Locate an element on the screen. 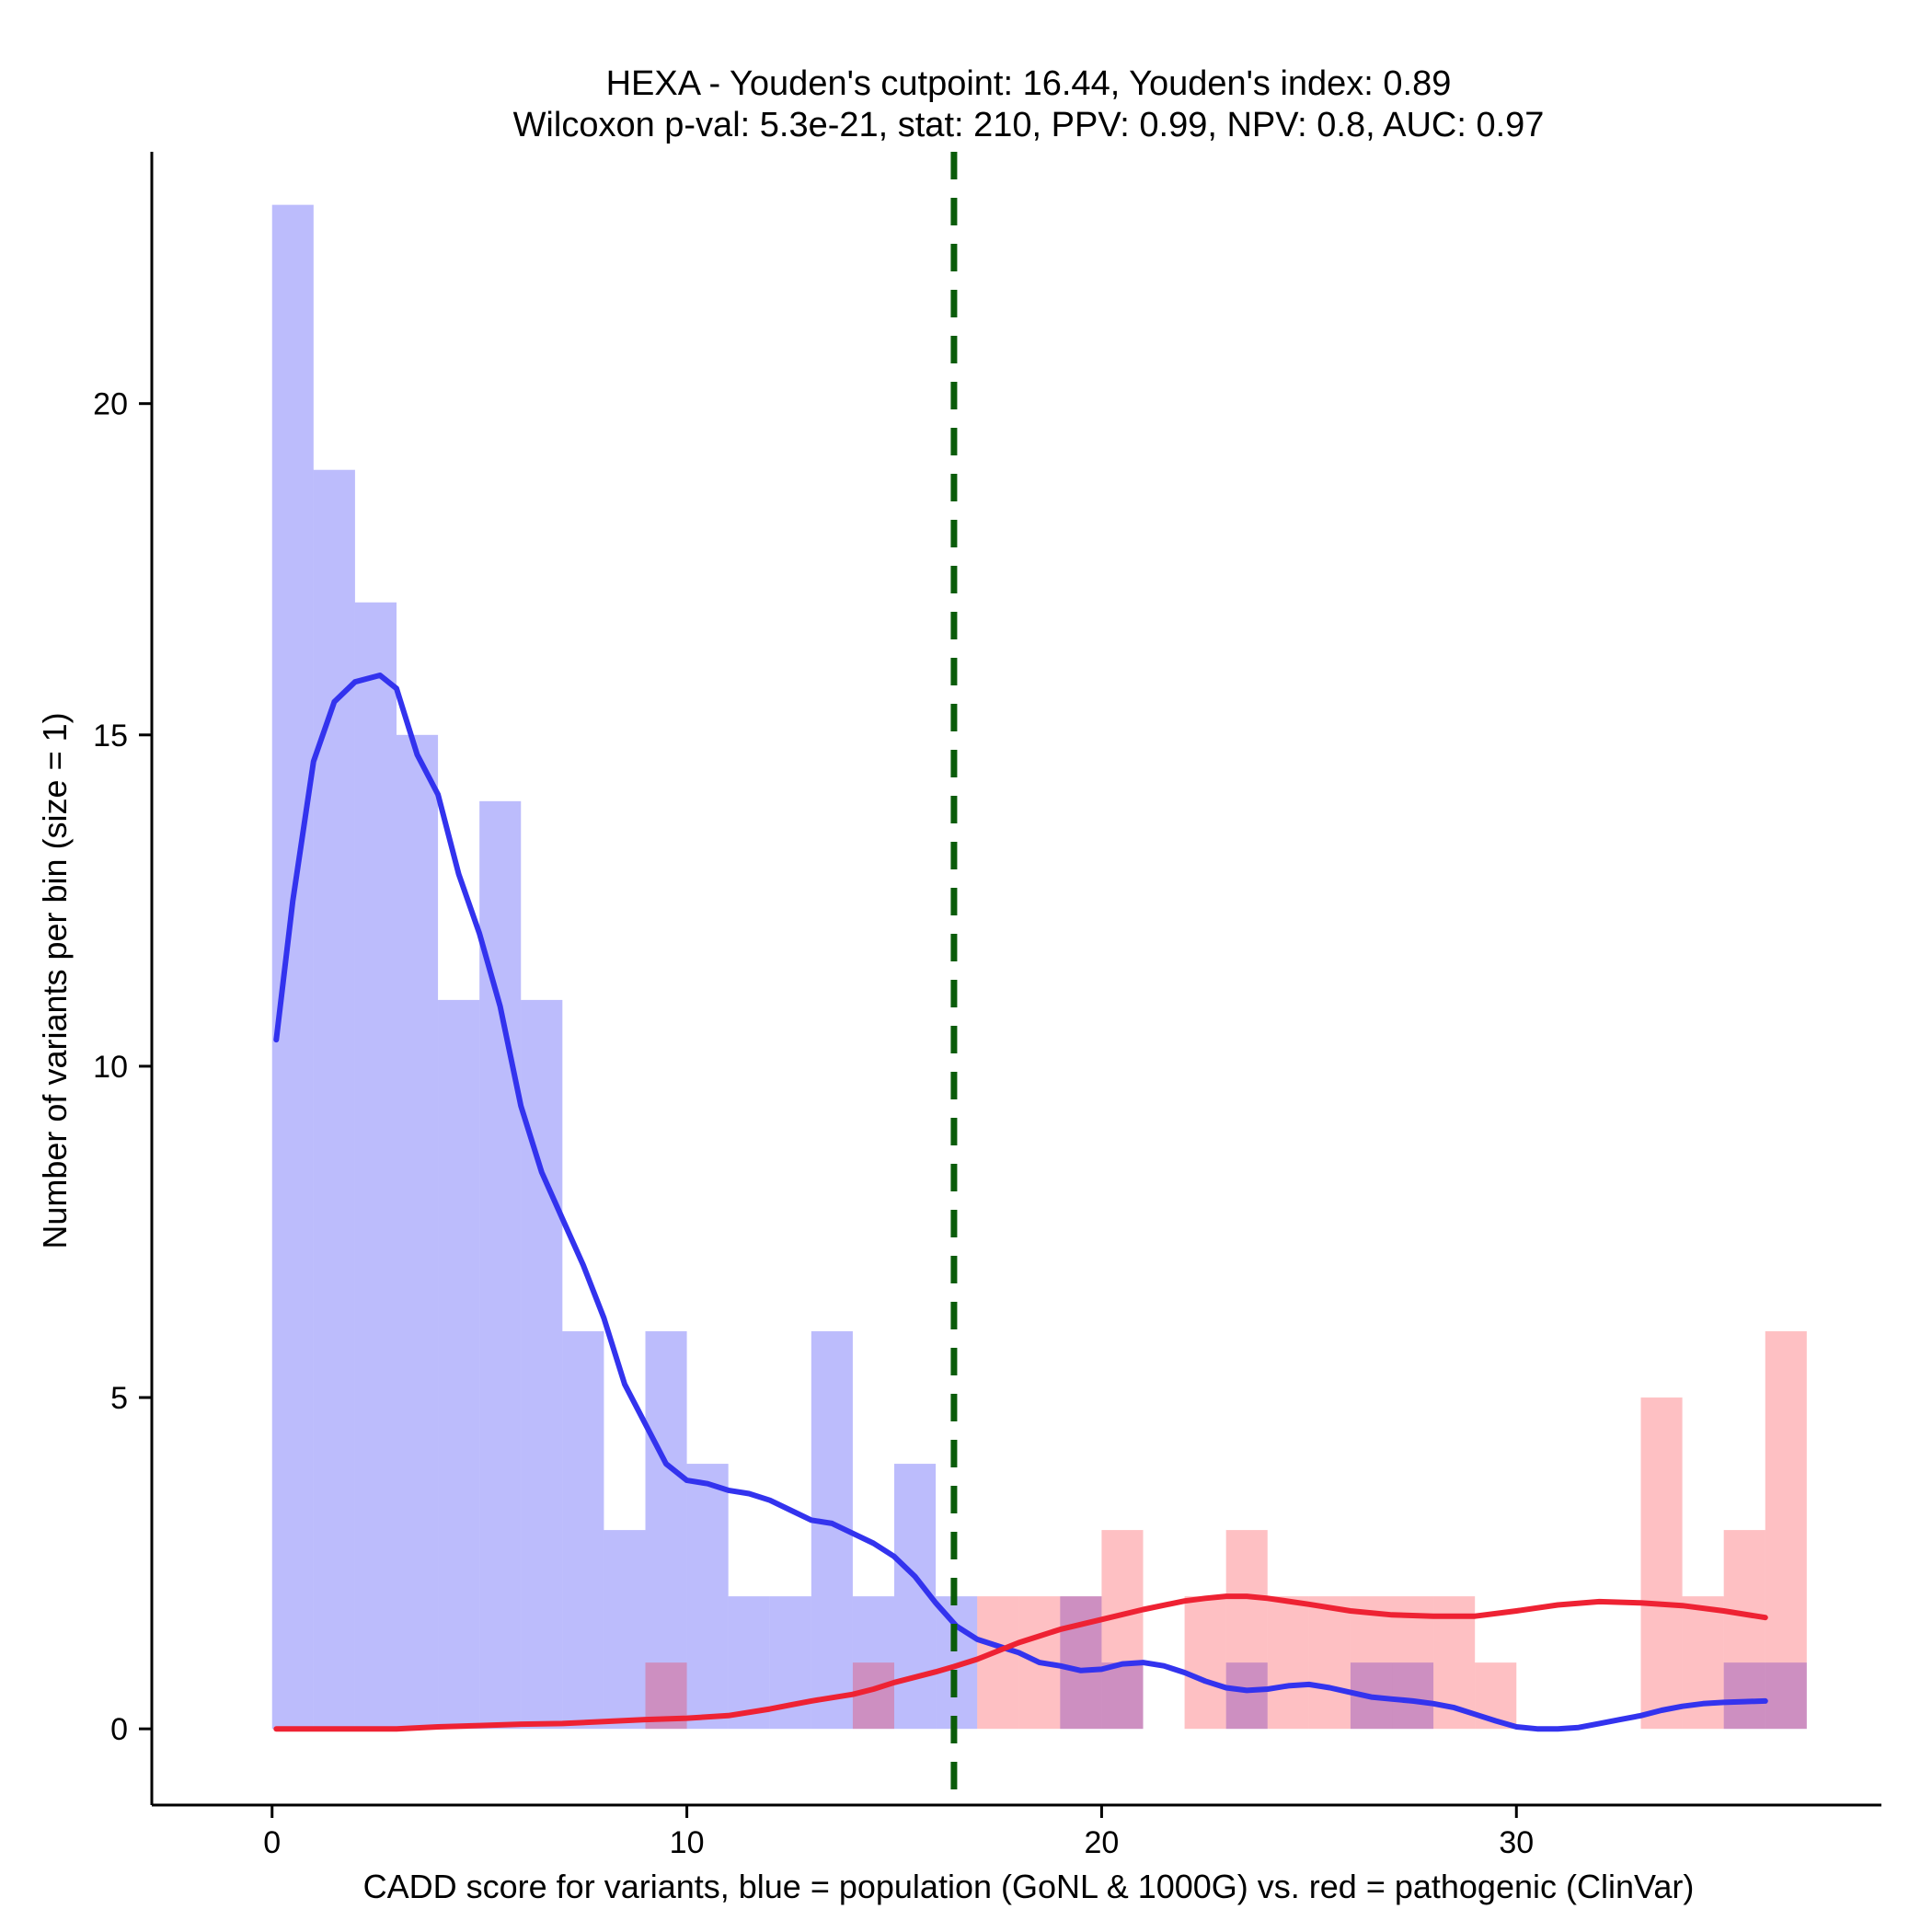 Image resolution: width=1932 pixels, height=1932 pixels. x-tick-label: 20 is located at coordinates (1102, 1842).